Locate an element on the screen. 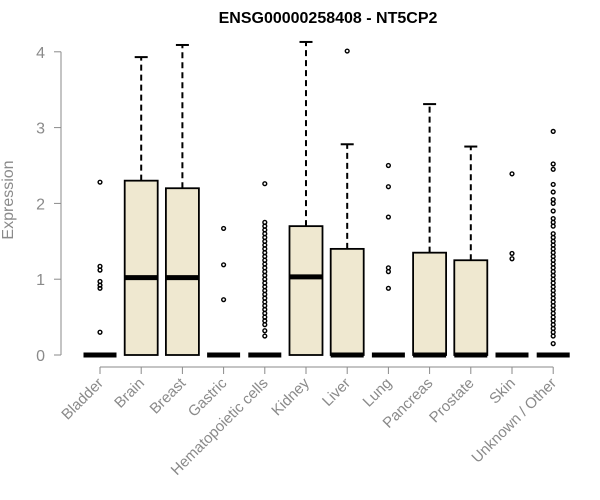 The image size is (600, 500). x-tick-label: Skin is located at coordinates (502, 391).